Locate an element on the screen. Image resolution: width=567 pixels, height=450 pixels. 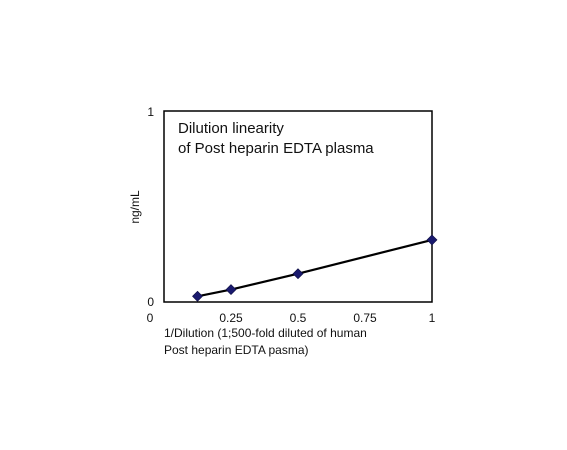
chart-title-line-1: Dilution linearity is located at coordinates (231, 128).